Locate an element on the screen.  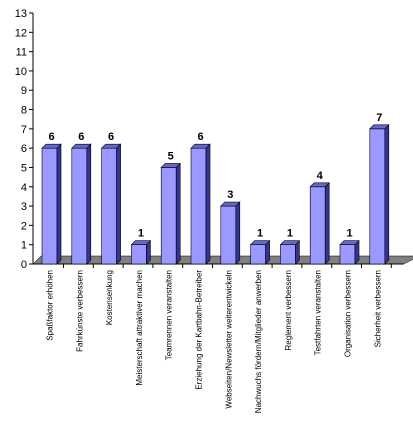
y-tick-label: 5 is located at coordinates (24, 168).